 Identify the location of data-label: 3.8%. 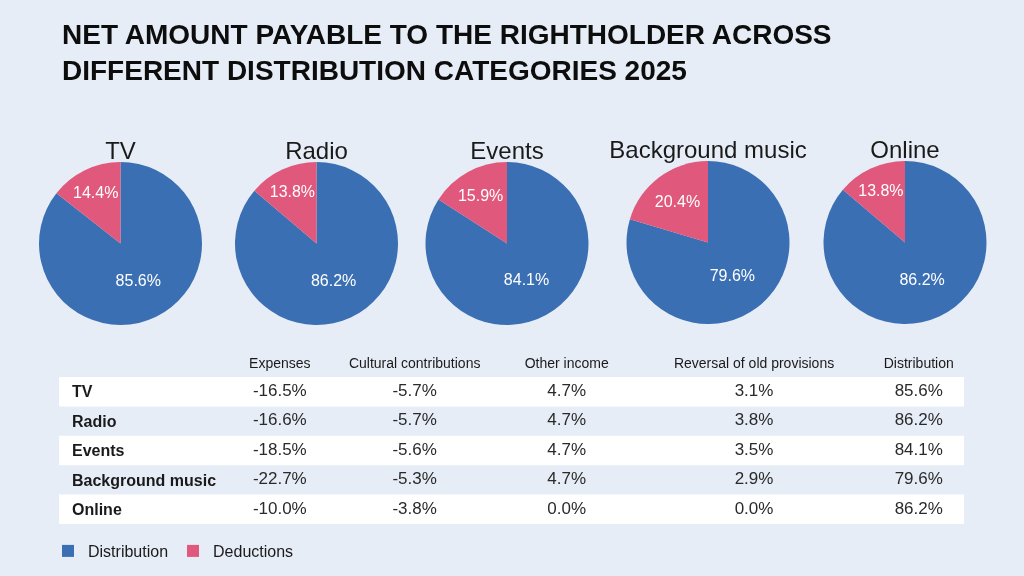
(754, 420).